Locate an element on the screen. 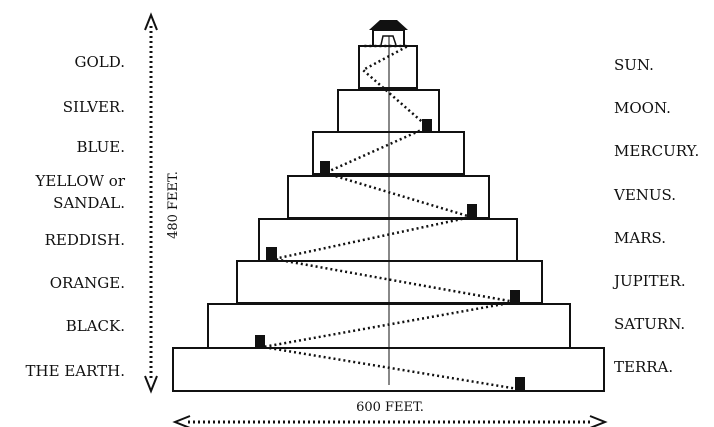 This screenshot has width=714, height=427. right-label-mercury: MERCURY. is located at coordinates (656, 151).